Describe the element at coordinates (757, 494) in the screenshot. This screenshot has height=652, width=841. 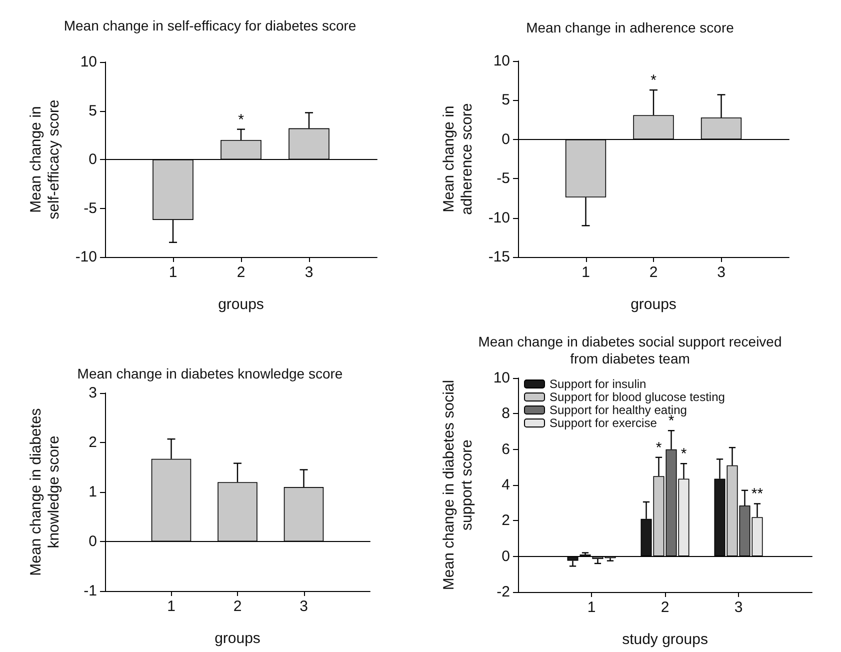
I see `data-label: **` at that location.